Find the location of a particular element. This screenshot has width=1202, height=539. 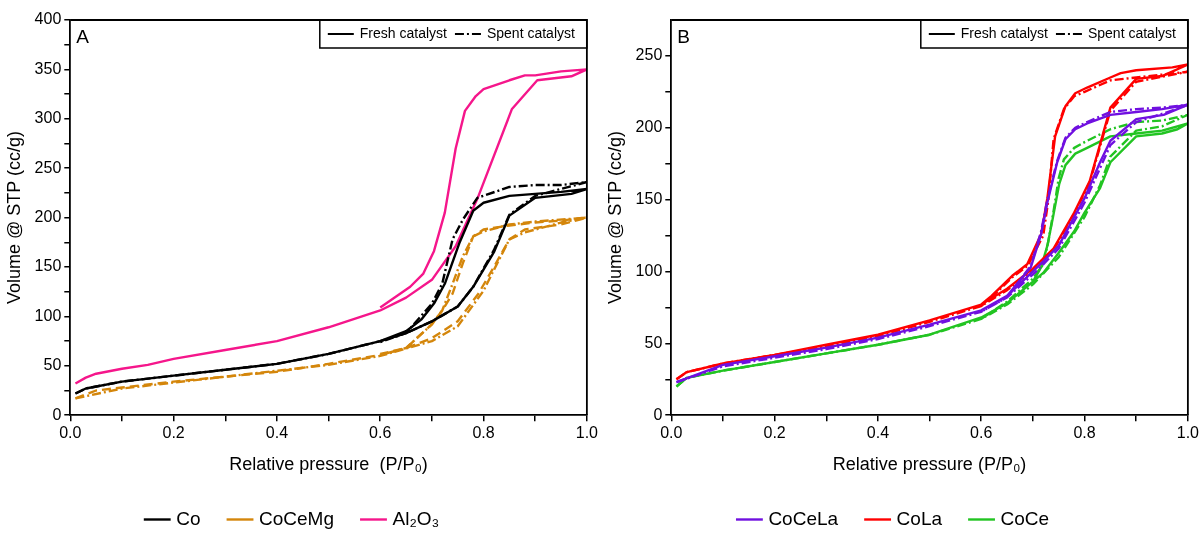

y-tick-label: 300 is located at coordinates (48, 118).